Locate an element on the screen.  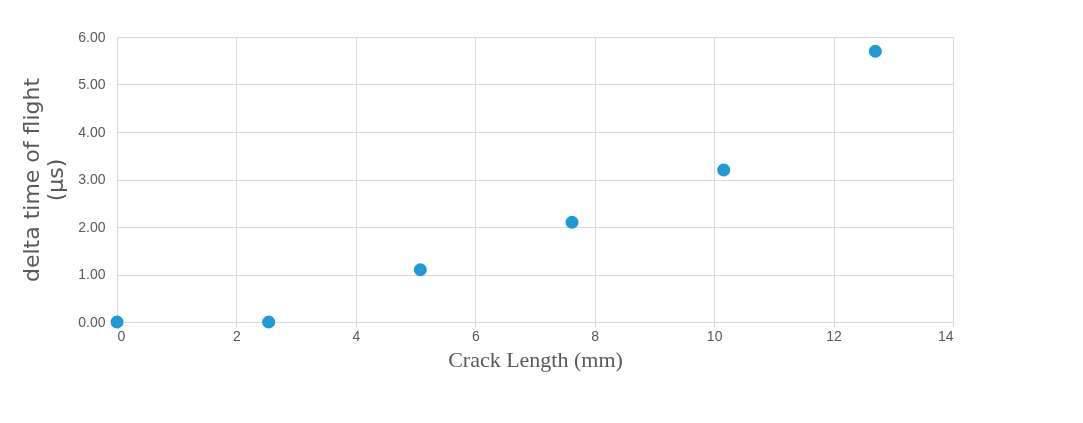
y-tick-label: 0.00 is located at coordinates (92, 321).